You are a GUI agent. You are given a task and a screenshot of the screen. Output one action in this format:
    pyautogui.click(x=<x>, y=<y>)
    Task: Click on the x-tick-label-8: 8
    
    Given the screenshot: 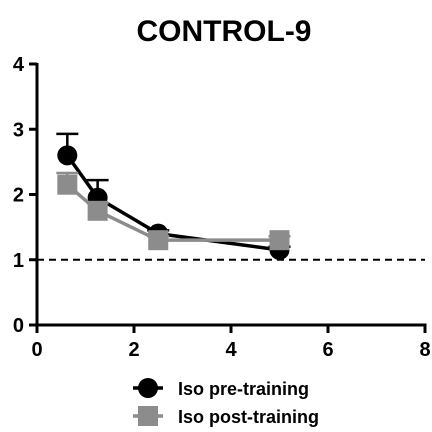 What is the action you would take?
    pyautogui.click(x=424, y=350)
    